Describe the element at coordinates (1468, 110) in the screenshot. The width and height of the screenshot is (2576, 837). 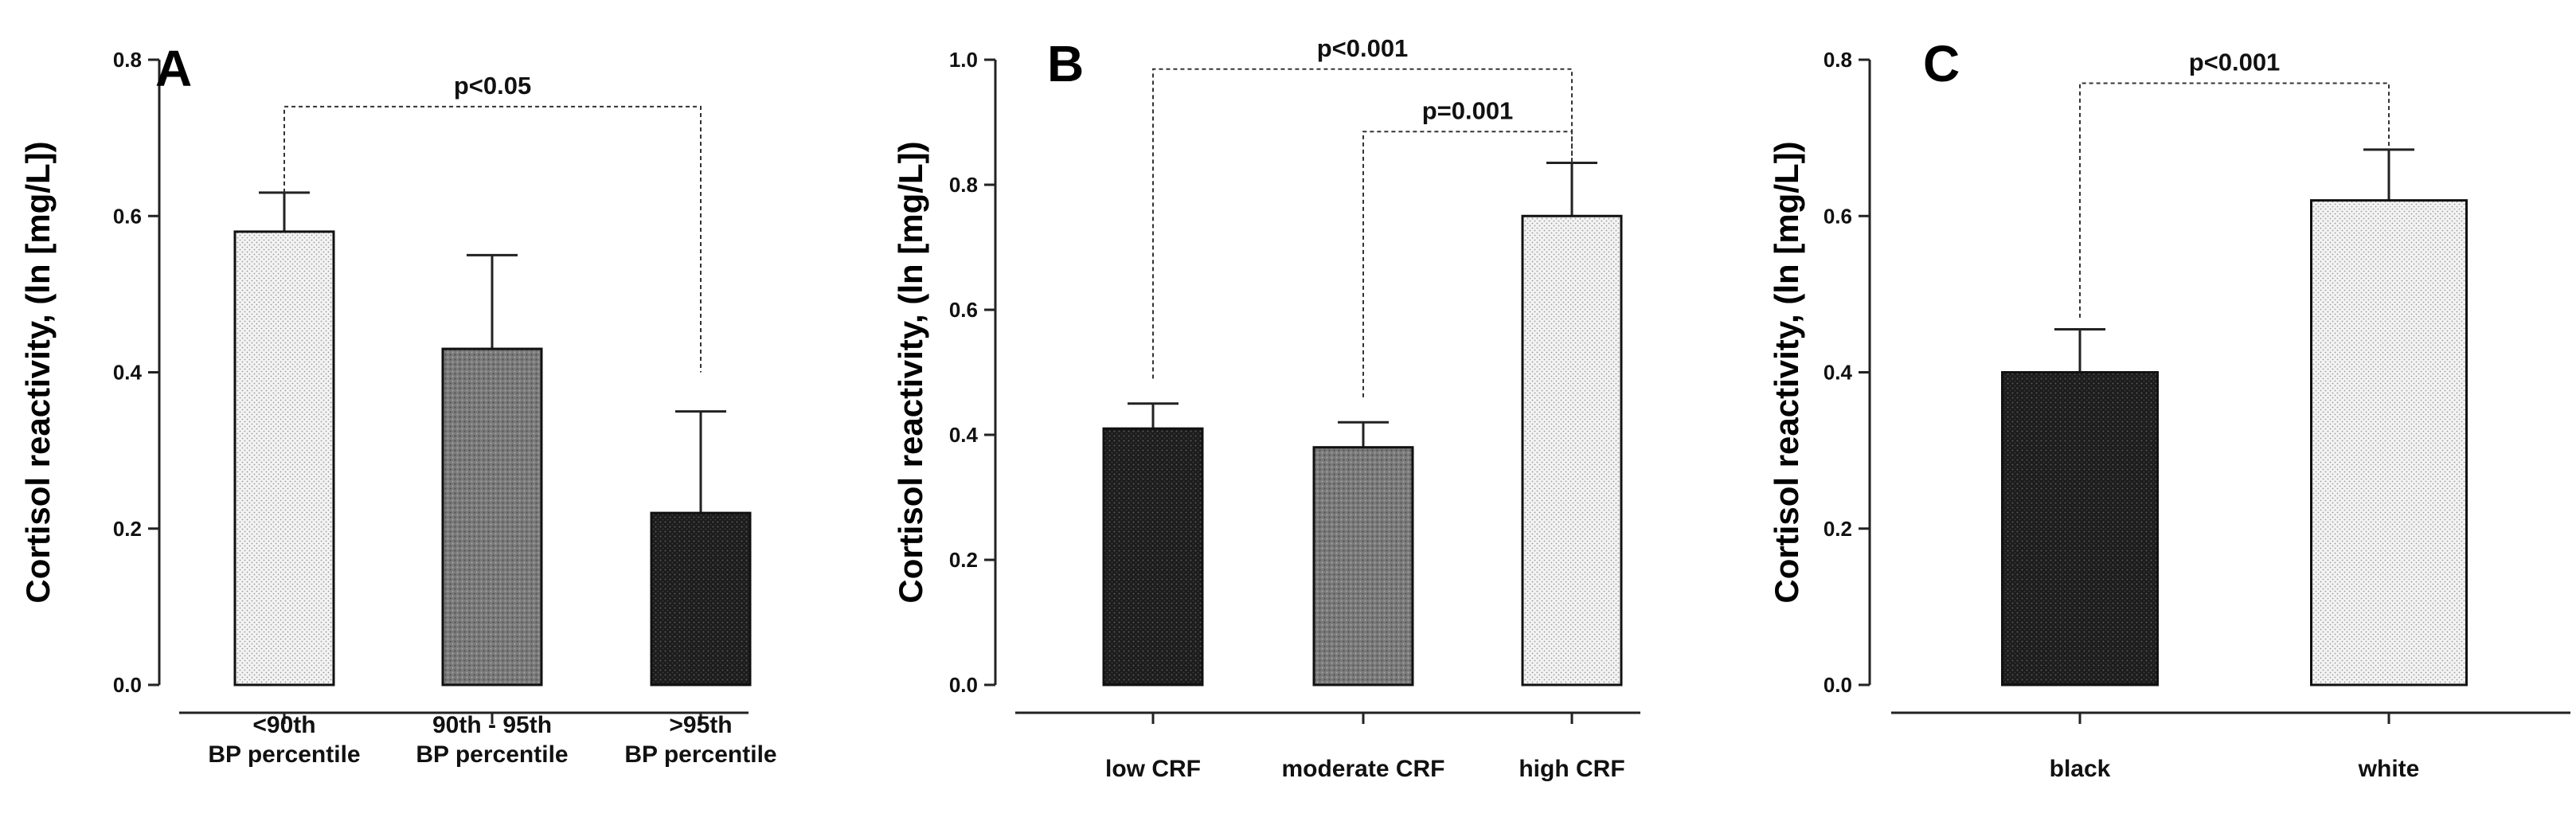
I see `significance-label: p=0.001` at that location.